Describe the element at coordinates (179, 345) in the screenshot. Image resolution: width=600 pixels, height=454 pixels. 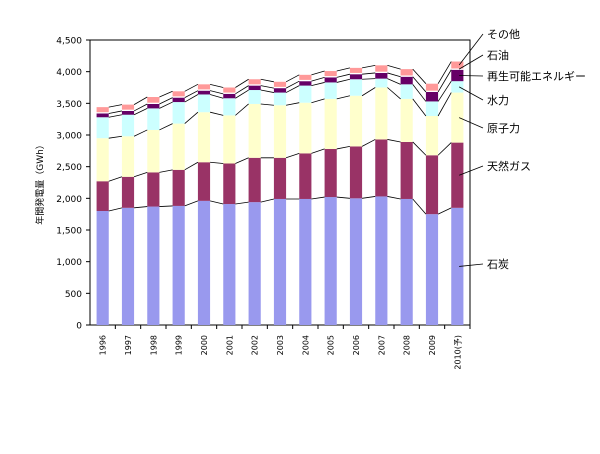
I see `x-tick-label: 1999` at that location.